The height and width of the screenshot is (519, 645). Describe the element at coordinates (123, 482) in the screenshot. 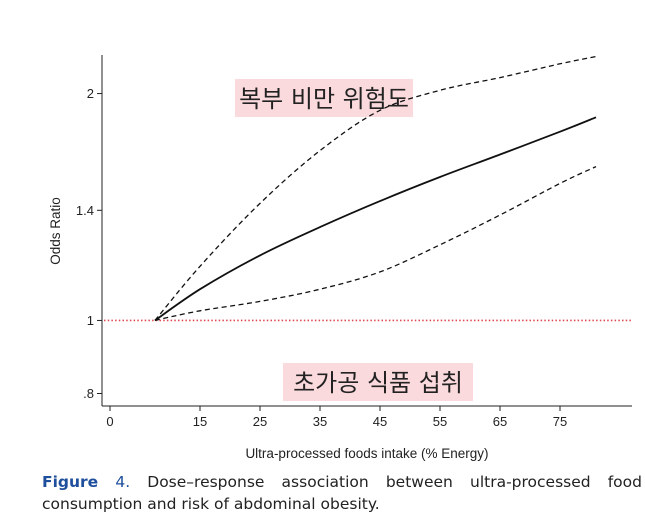

I see `caption-figure-number: 4.` at that location.